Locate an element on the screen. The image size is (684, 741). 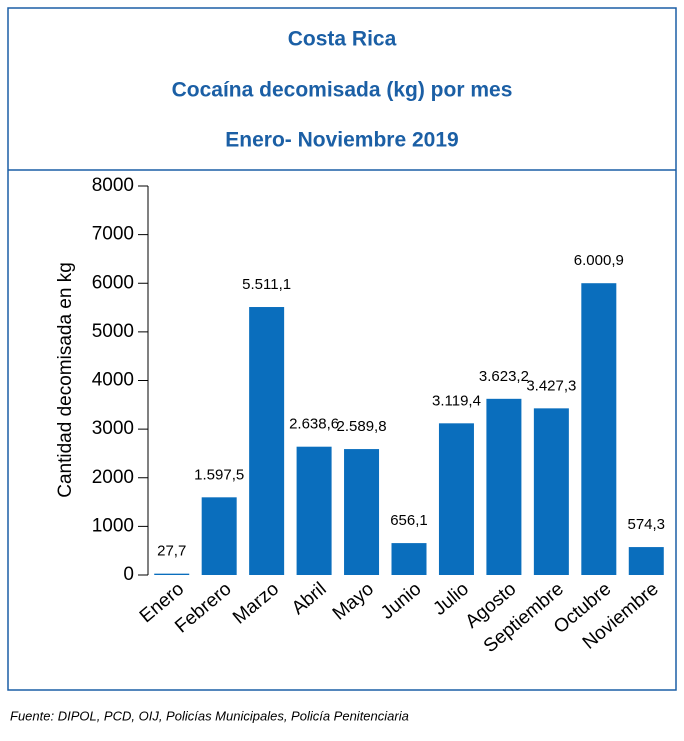
value-label: 2.589,8 is located at coordinates (362, 426).